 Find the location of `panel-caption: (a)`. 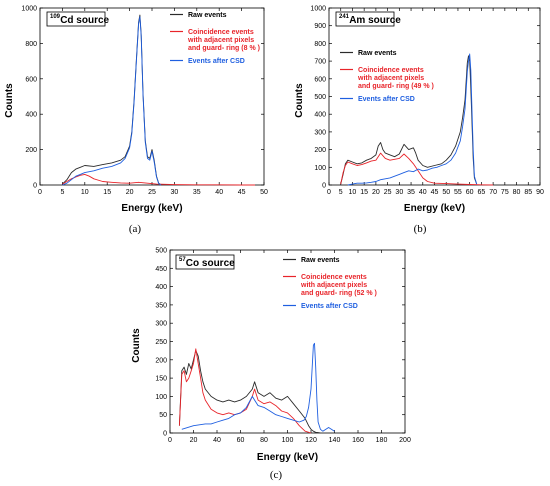

panel-caption: (a) is located at coordinates (135, 229).